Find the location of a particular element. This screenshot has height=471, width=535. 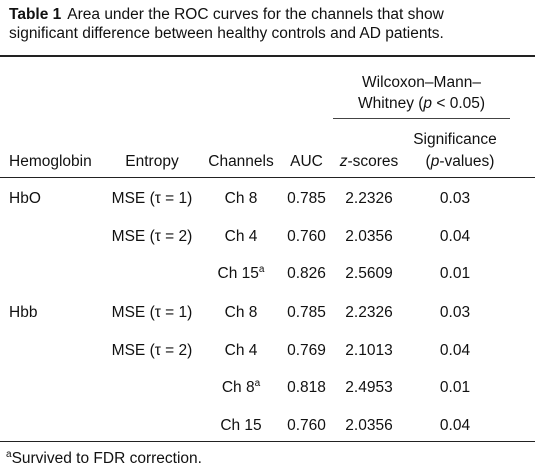

footnote-marker: a is located at coordinates (9, 454).